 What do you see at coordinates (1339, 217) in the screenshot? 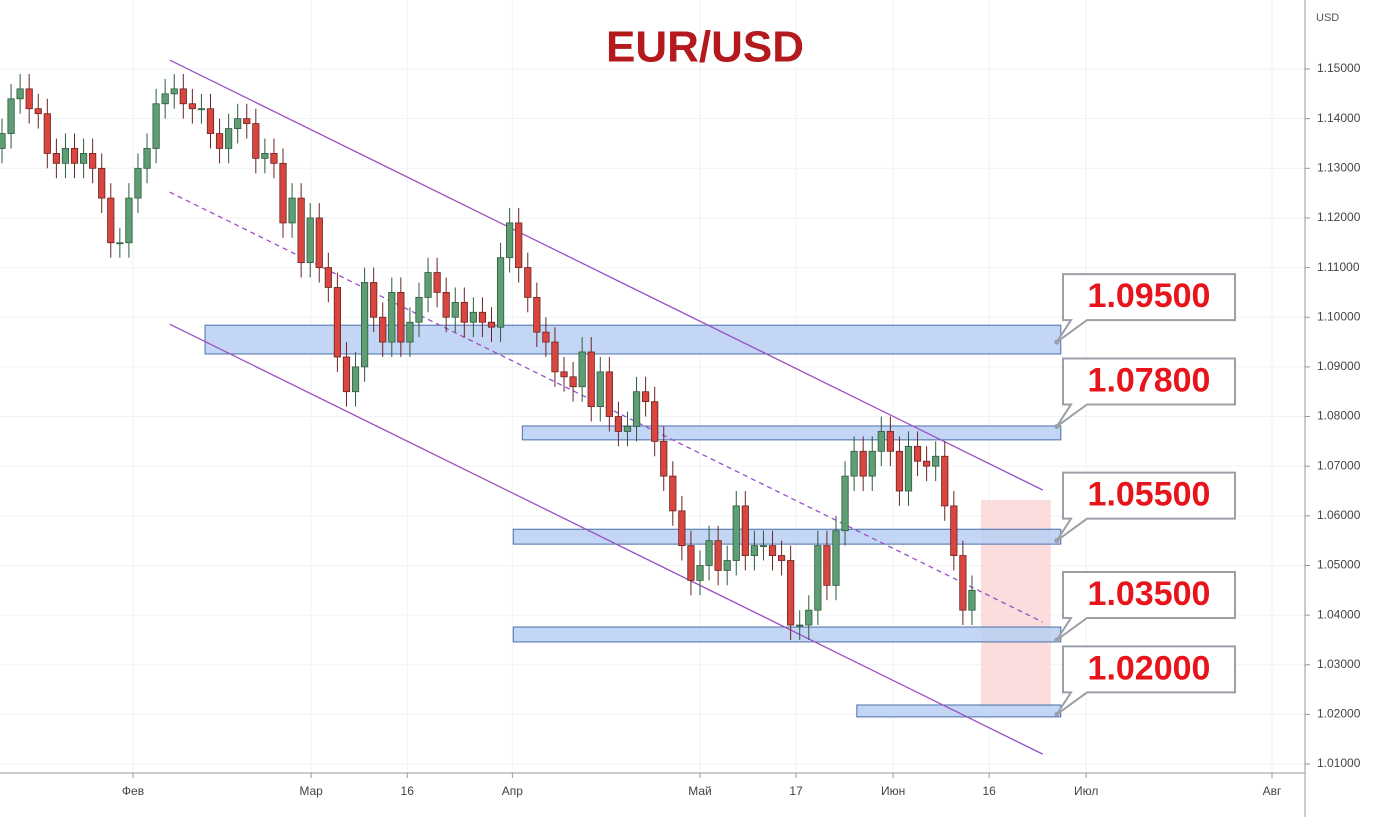
I see `y-tick-label: 1.12000` at bounding box center [1339, 217].